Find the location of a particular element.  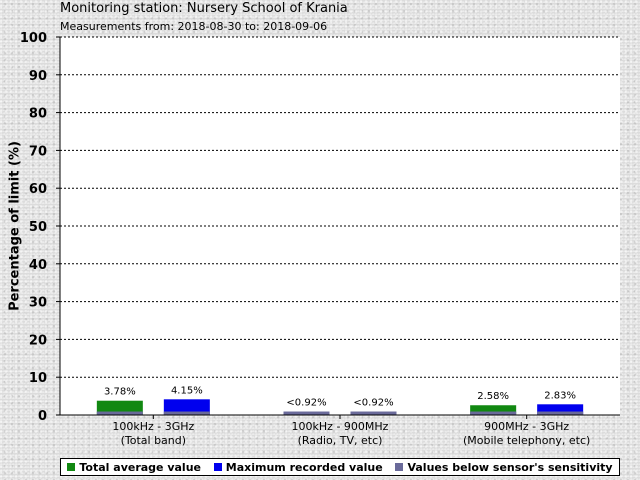

y-tick-label: 50 is located at coordinates (38, 227).